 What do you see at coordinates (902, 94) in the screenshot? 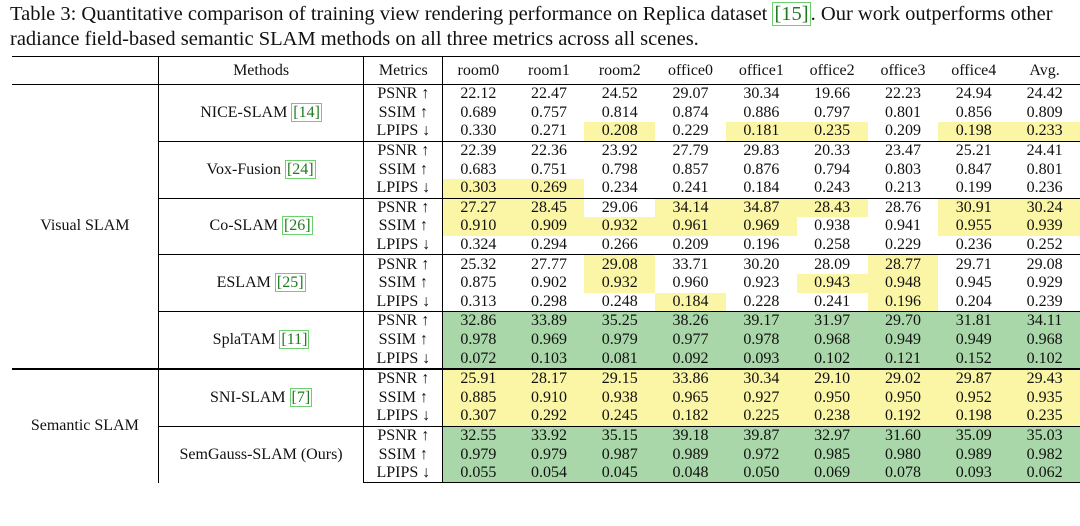
I see `metric-value: 22.23` at bounding box center [902, 94].